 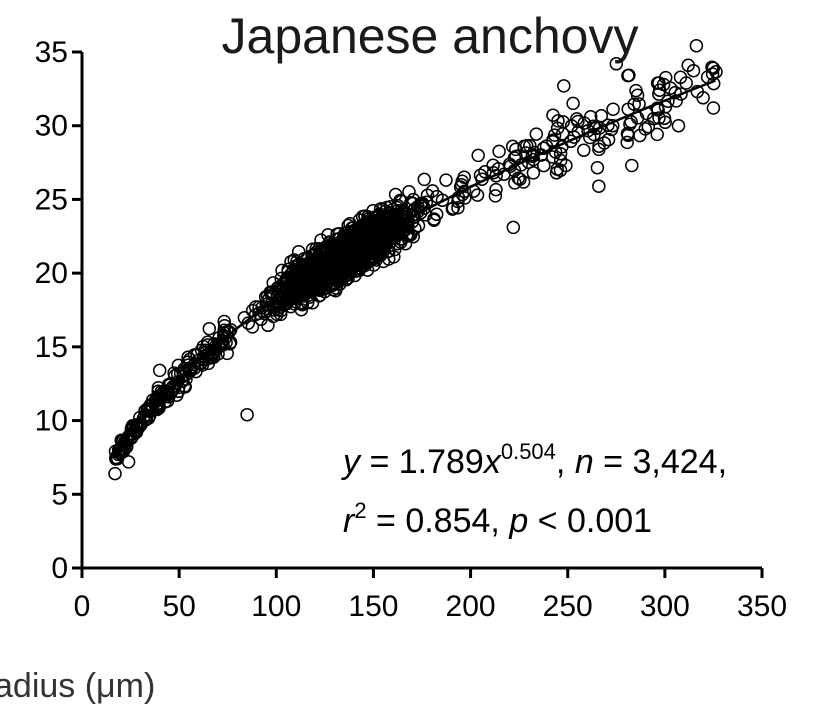 I want to click on equation-line-1: y = 1.789x0.504, n = 3,424,, so click(x=534, y=460).